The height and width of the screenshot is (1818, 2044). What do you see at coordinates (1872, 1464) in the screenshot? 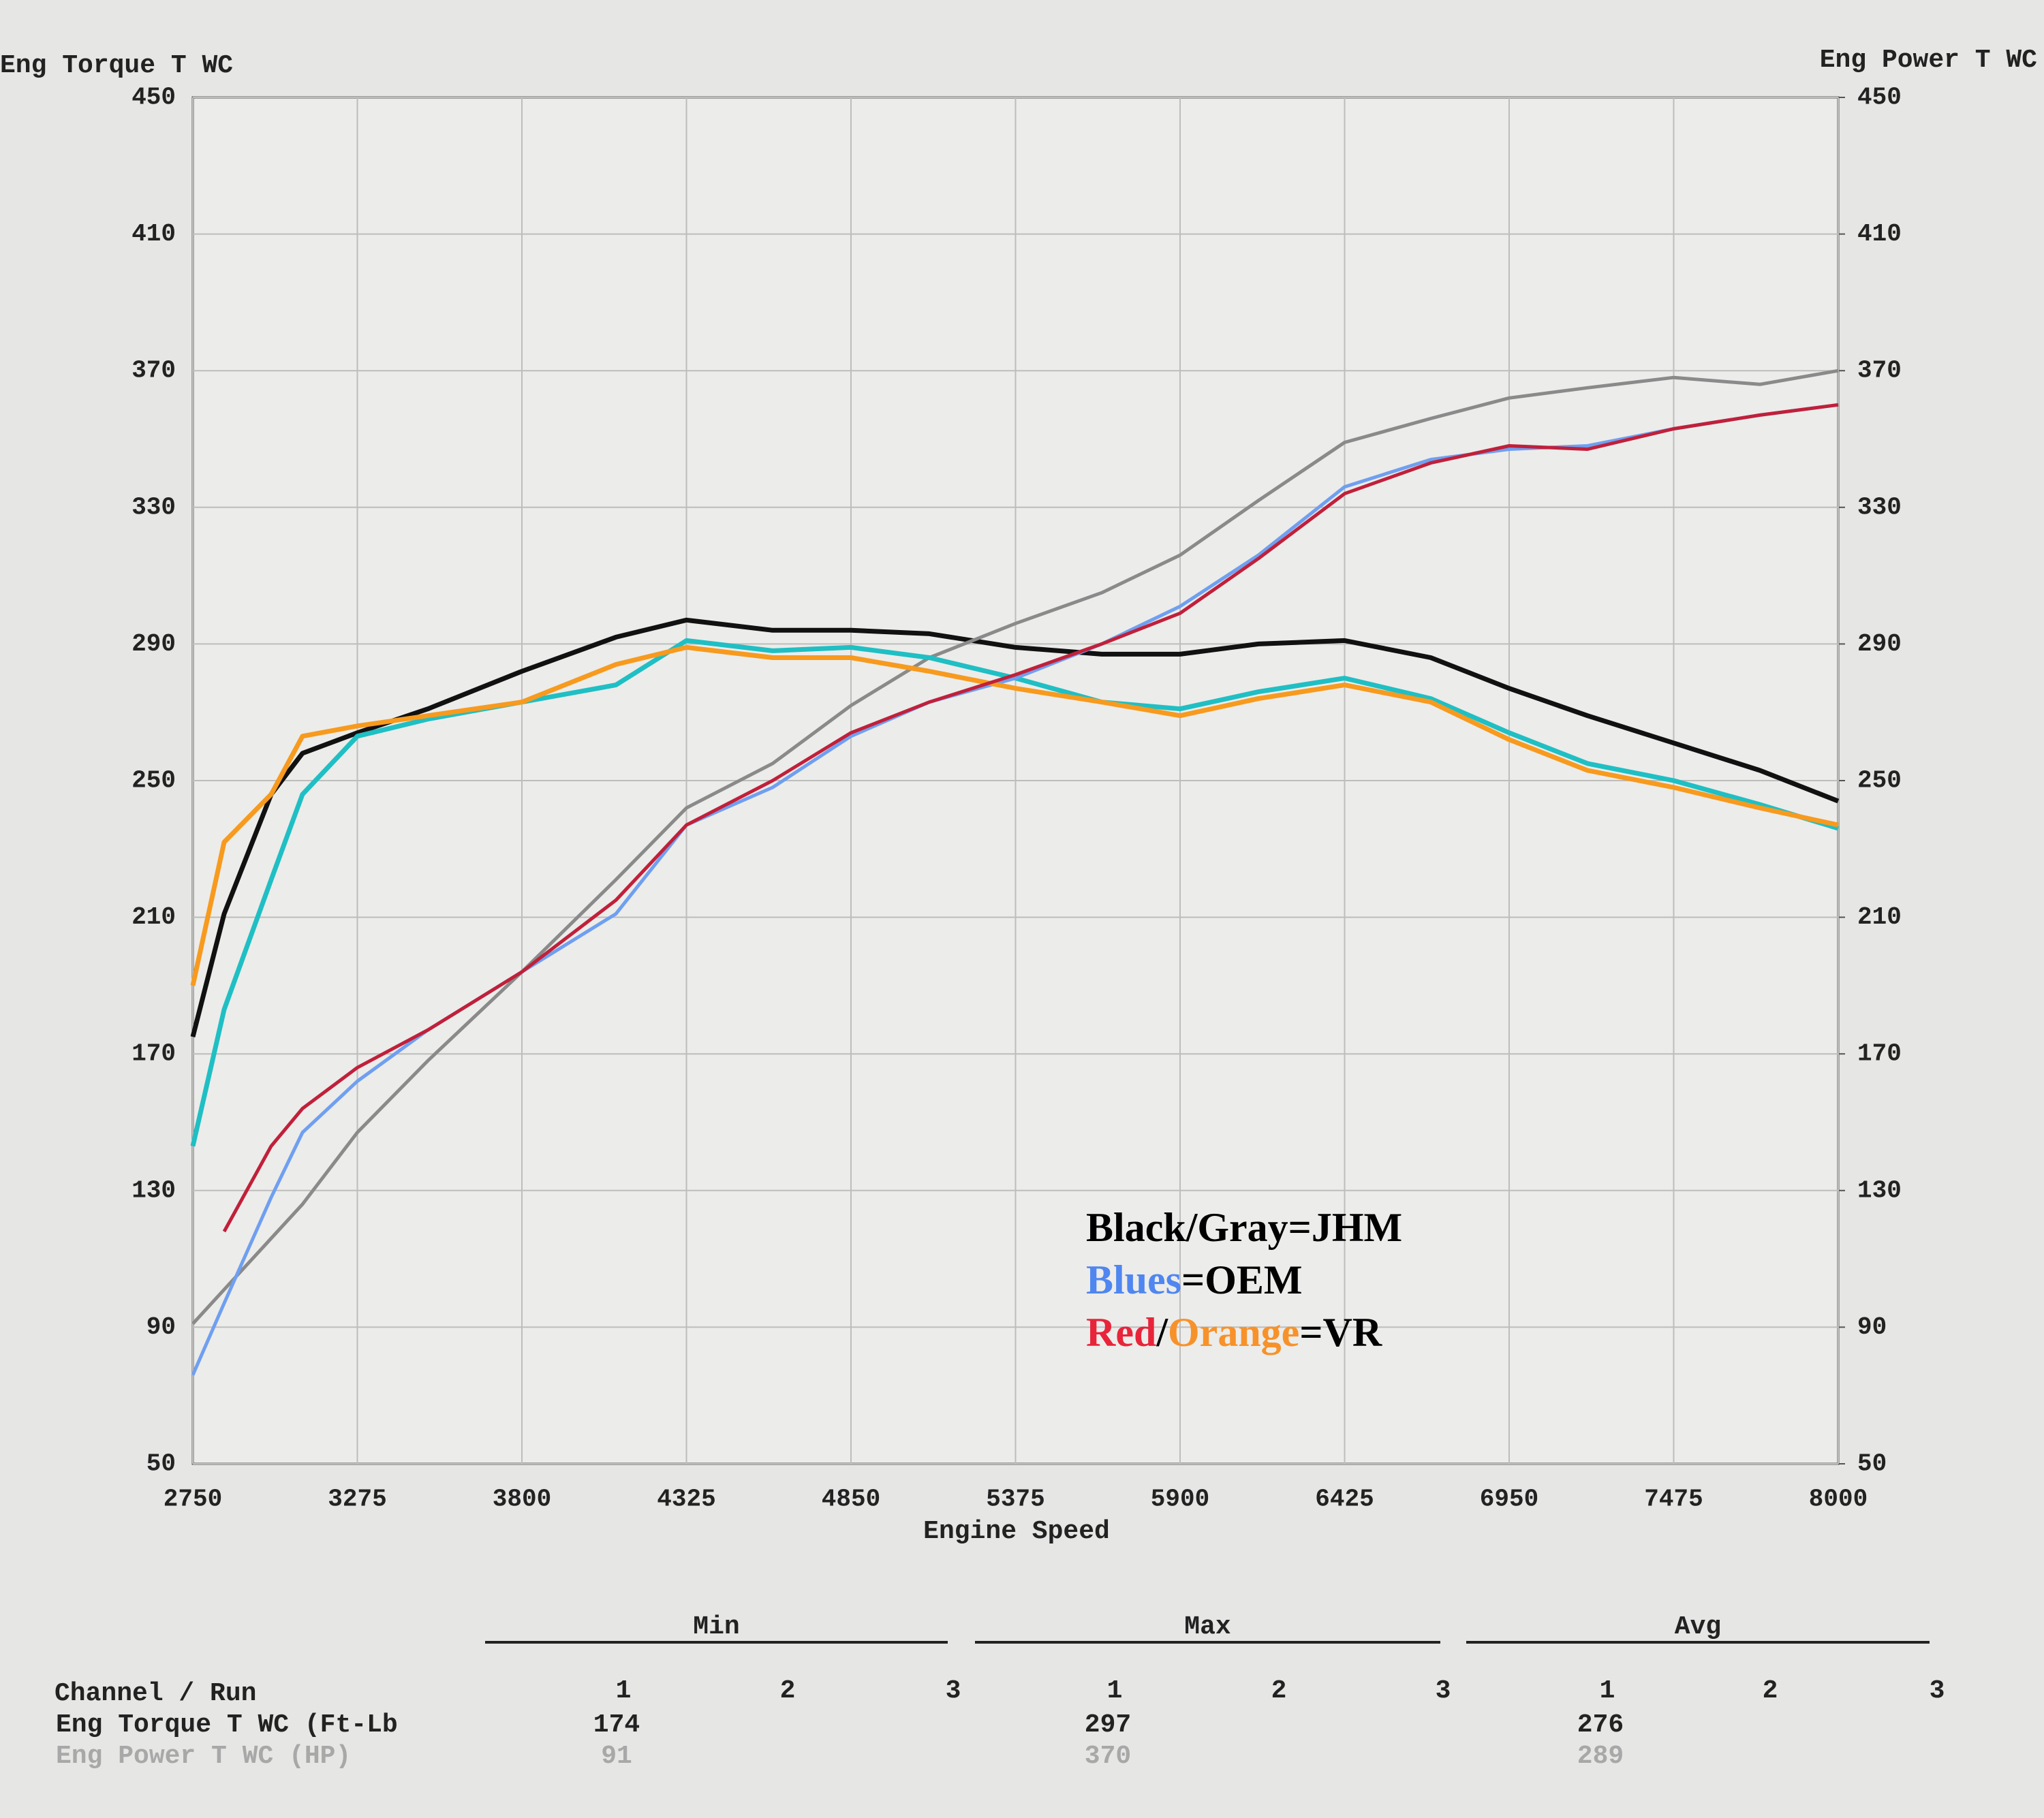
I see `y2-tick-label: 50` at bounding box center [1872, 1464].